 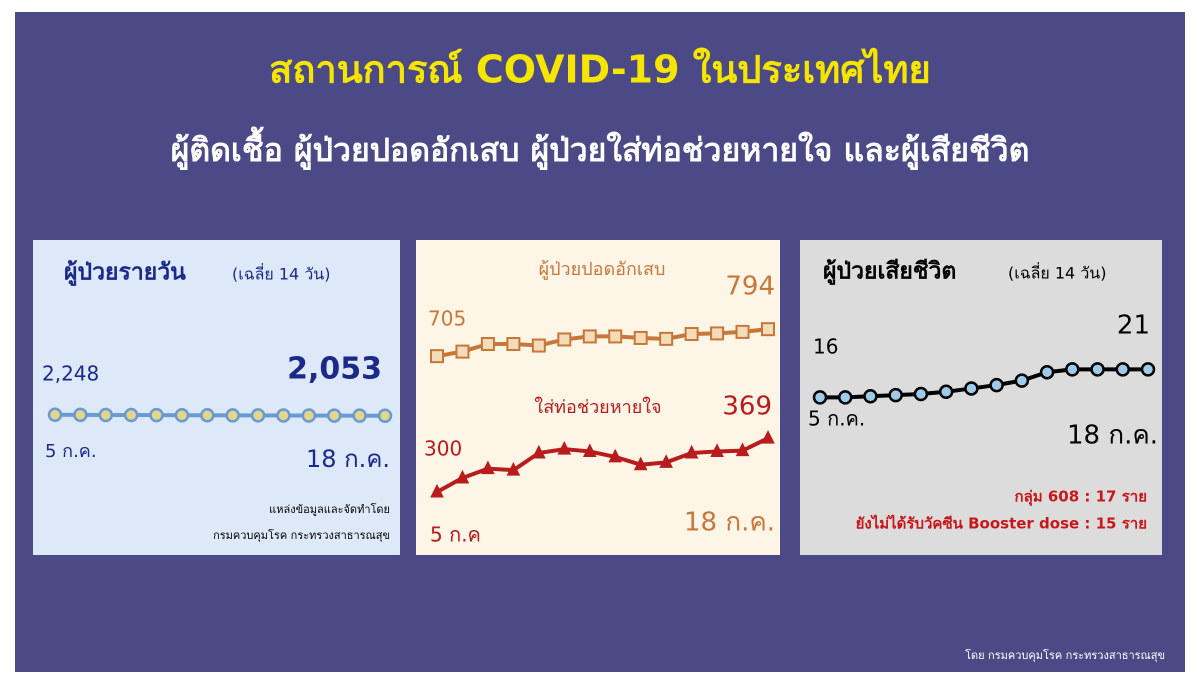 What do you see at coordinates (447, 319) in the screenshot?
I see `data-label: 705` at bounding box center [447, 319].